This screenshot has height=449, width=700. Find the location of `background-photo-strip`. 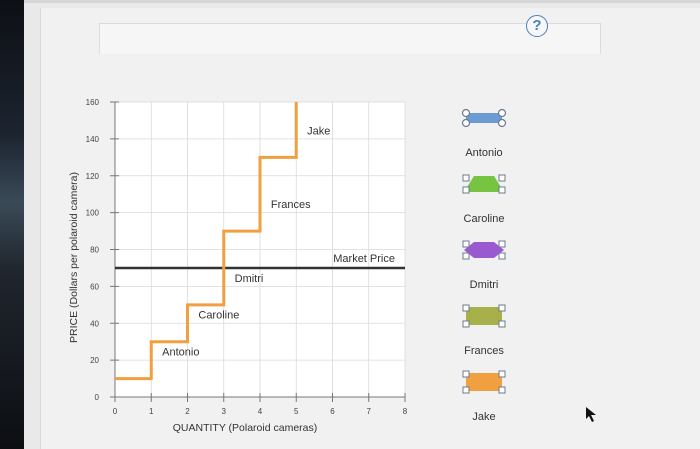

background-photo-strip is located at coordinates (12, 224).